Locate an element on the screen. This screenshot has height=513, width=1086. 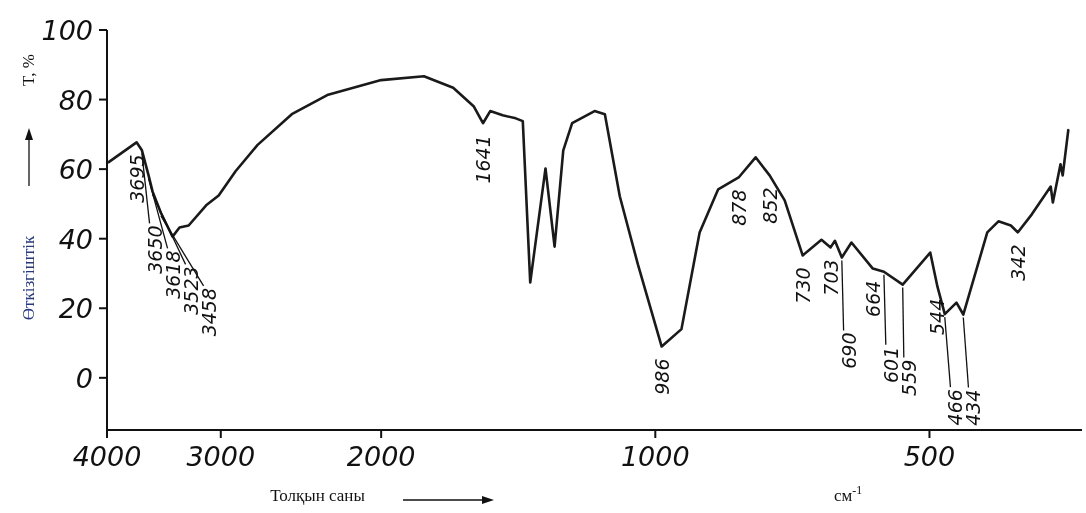
y-axis-title: Өткізгіштік is located at coordinates (28, 277).